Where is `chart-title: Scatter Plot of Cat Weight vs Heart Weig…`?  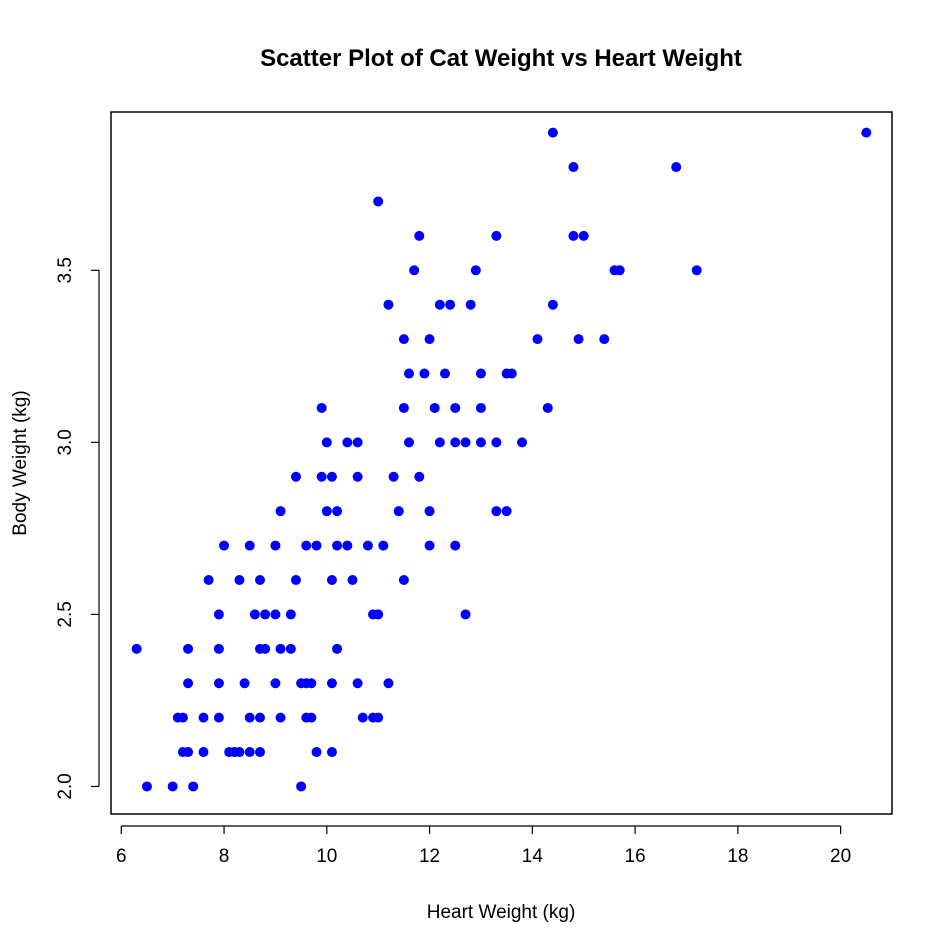 chart-title: Scatter Plot of Cat Weight vs Heart Weig… is located at coordinates (501, 58).